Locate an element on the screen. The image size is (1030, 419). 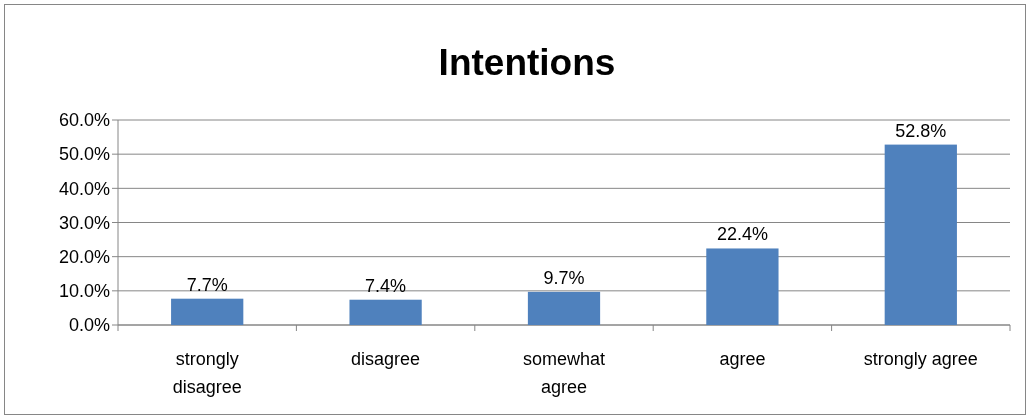
data-label: 52.8% is located at coordinates (921, 130).